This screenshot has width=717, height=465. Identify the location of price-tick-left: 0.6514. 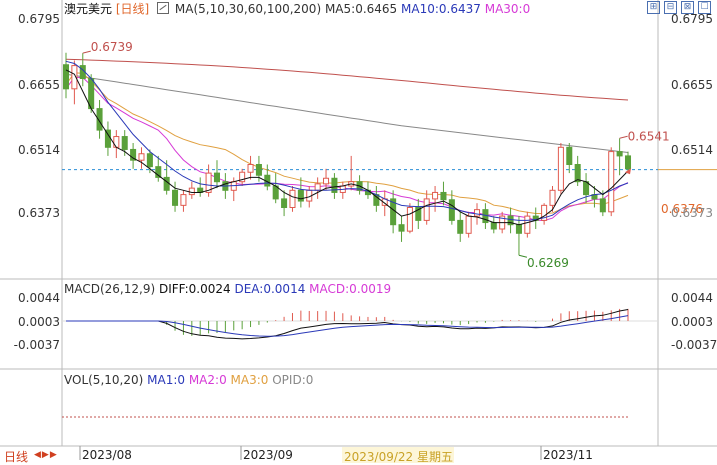
(39, 150).